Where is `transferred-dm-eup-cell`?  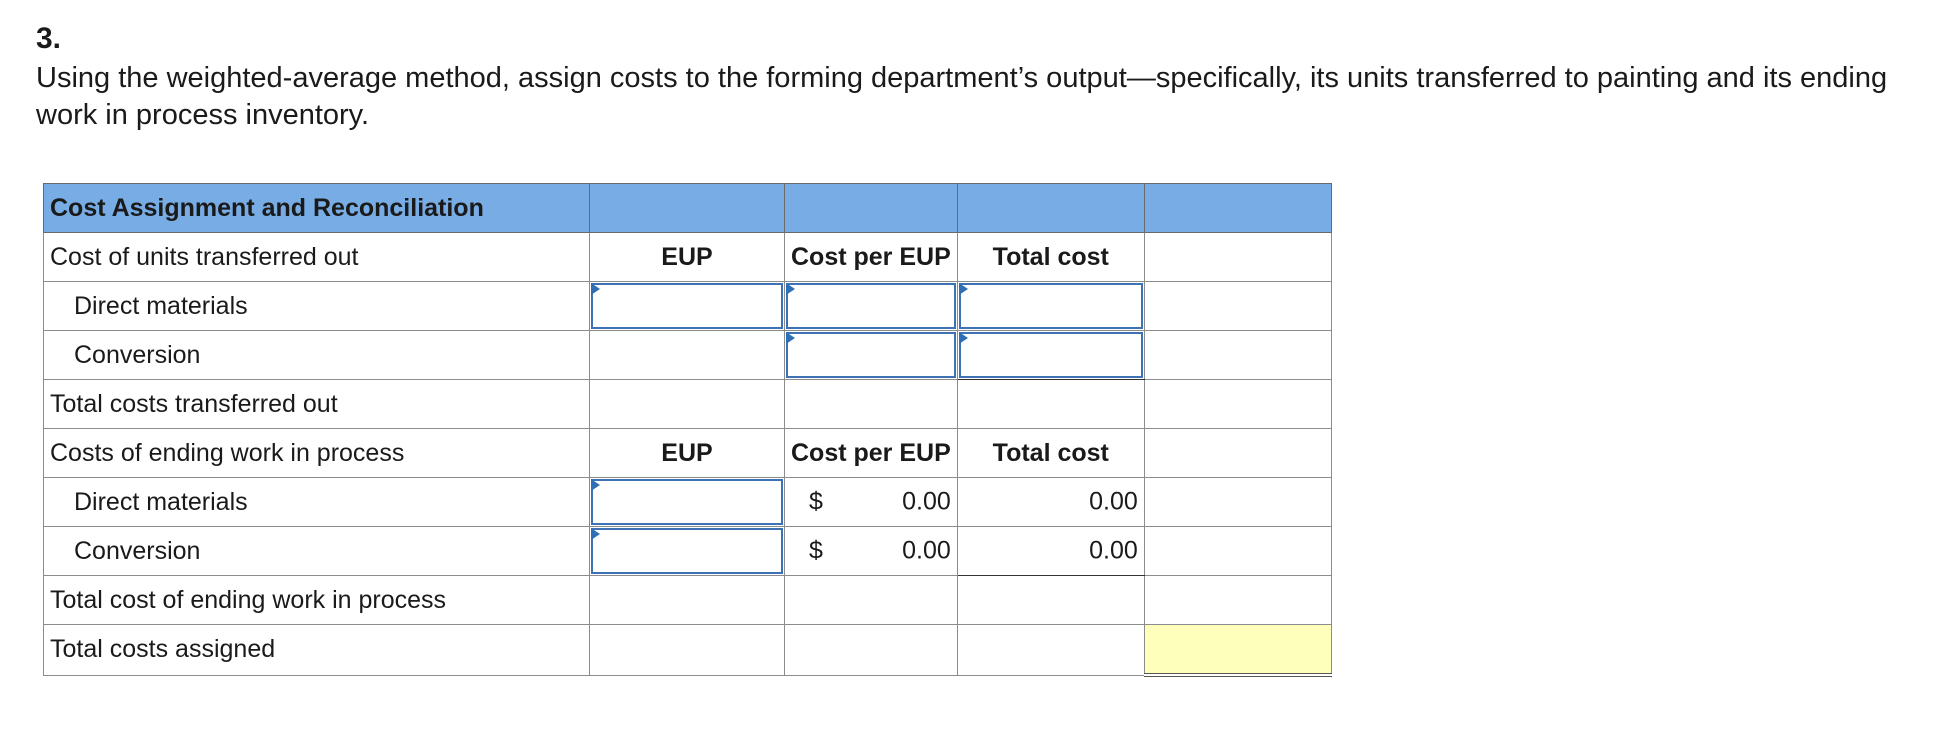 transferred-dm-eup-cell is located at coordinates (687, 306).